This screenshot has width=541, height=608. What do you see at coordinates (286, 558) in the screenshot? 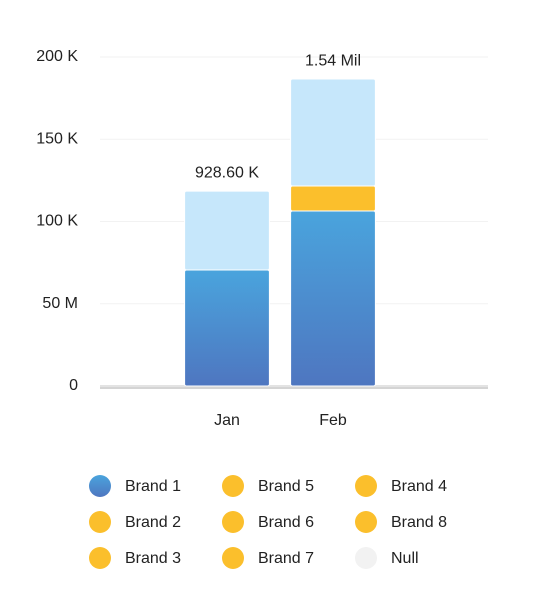
I see `legend-label: Brand 7` at bounding box center [286, 558].